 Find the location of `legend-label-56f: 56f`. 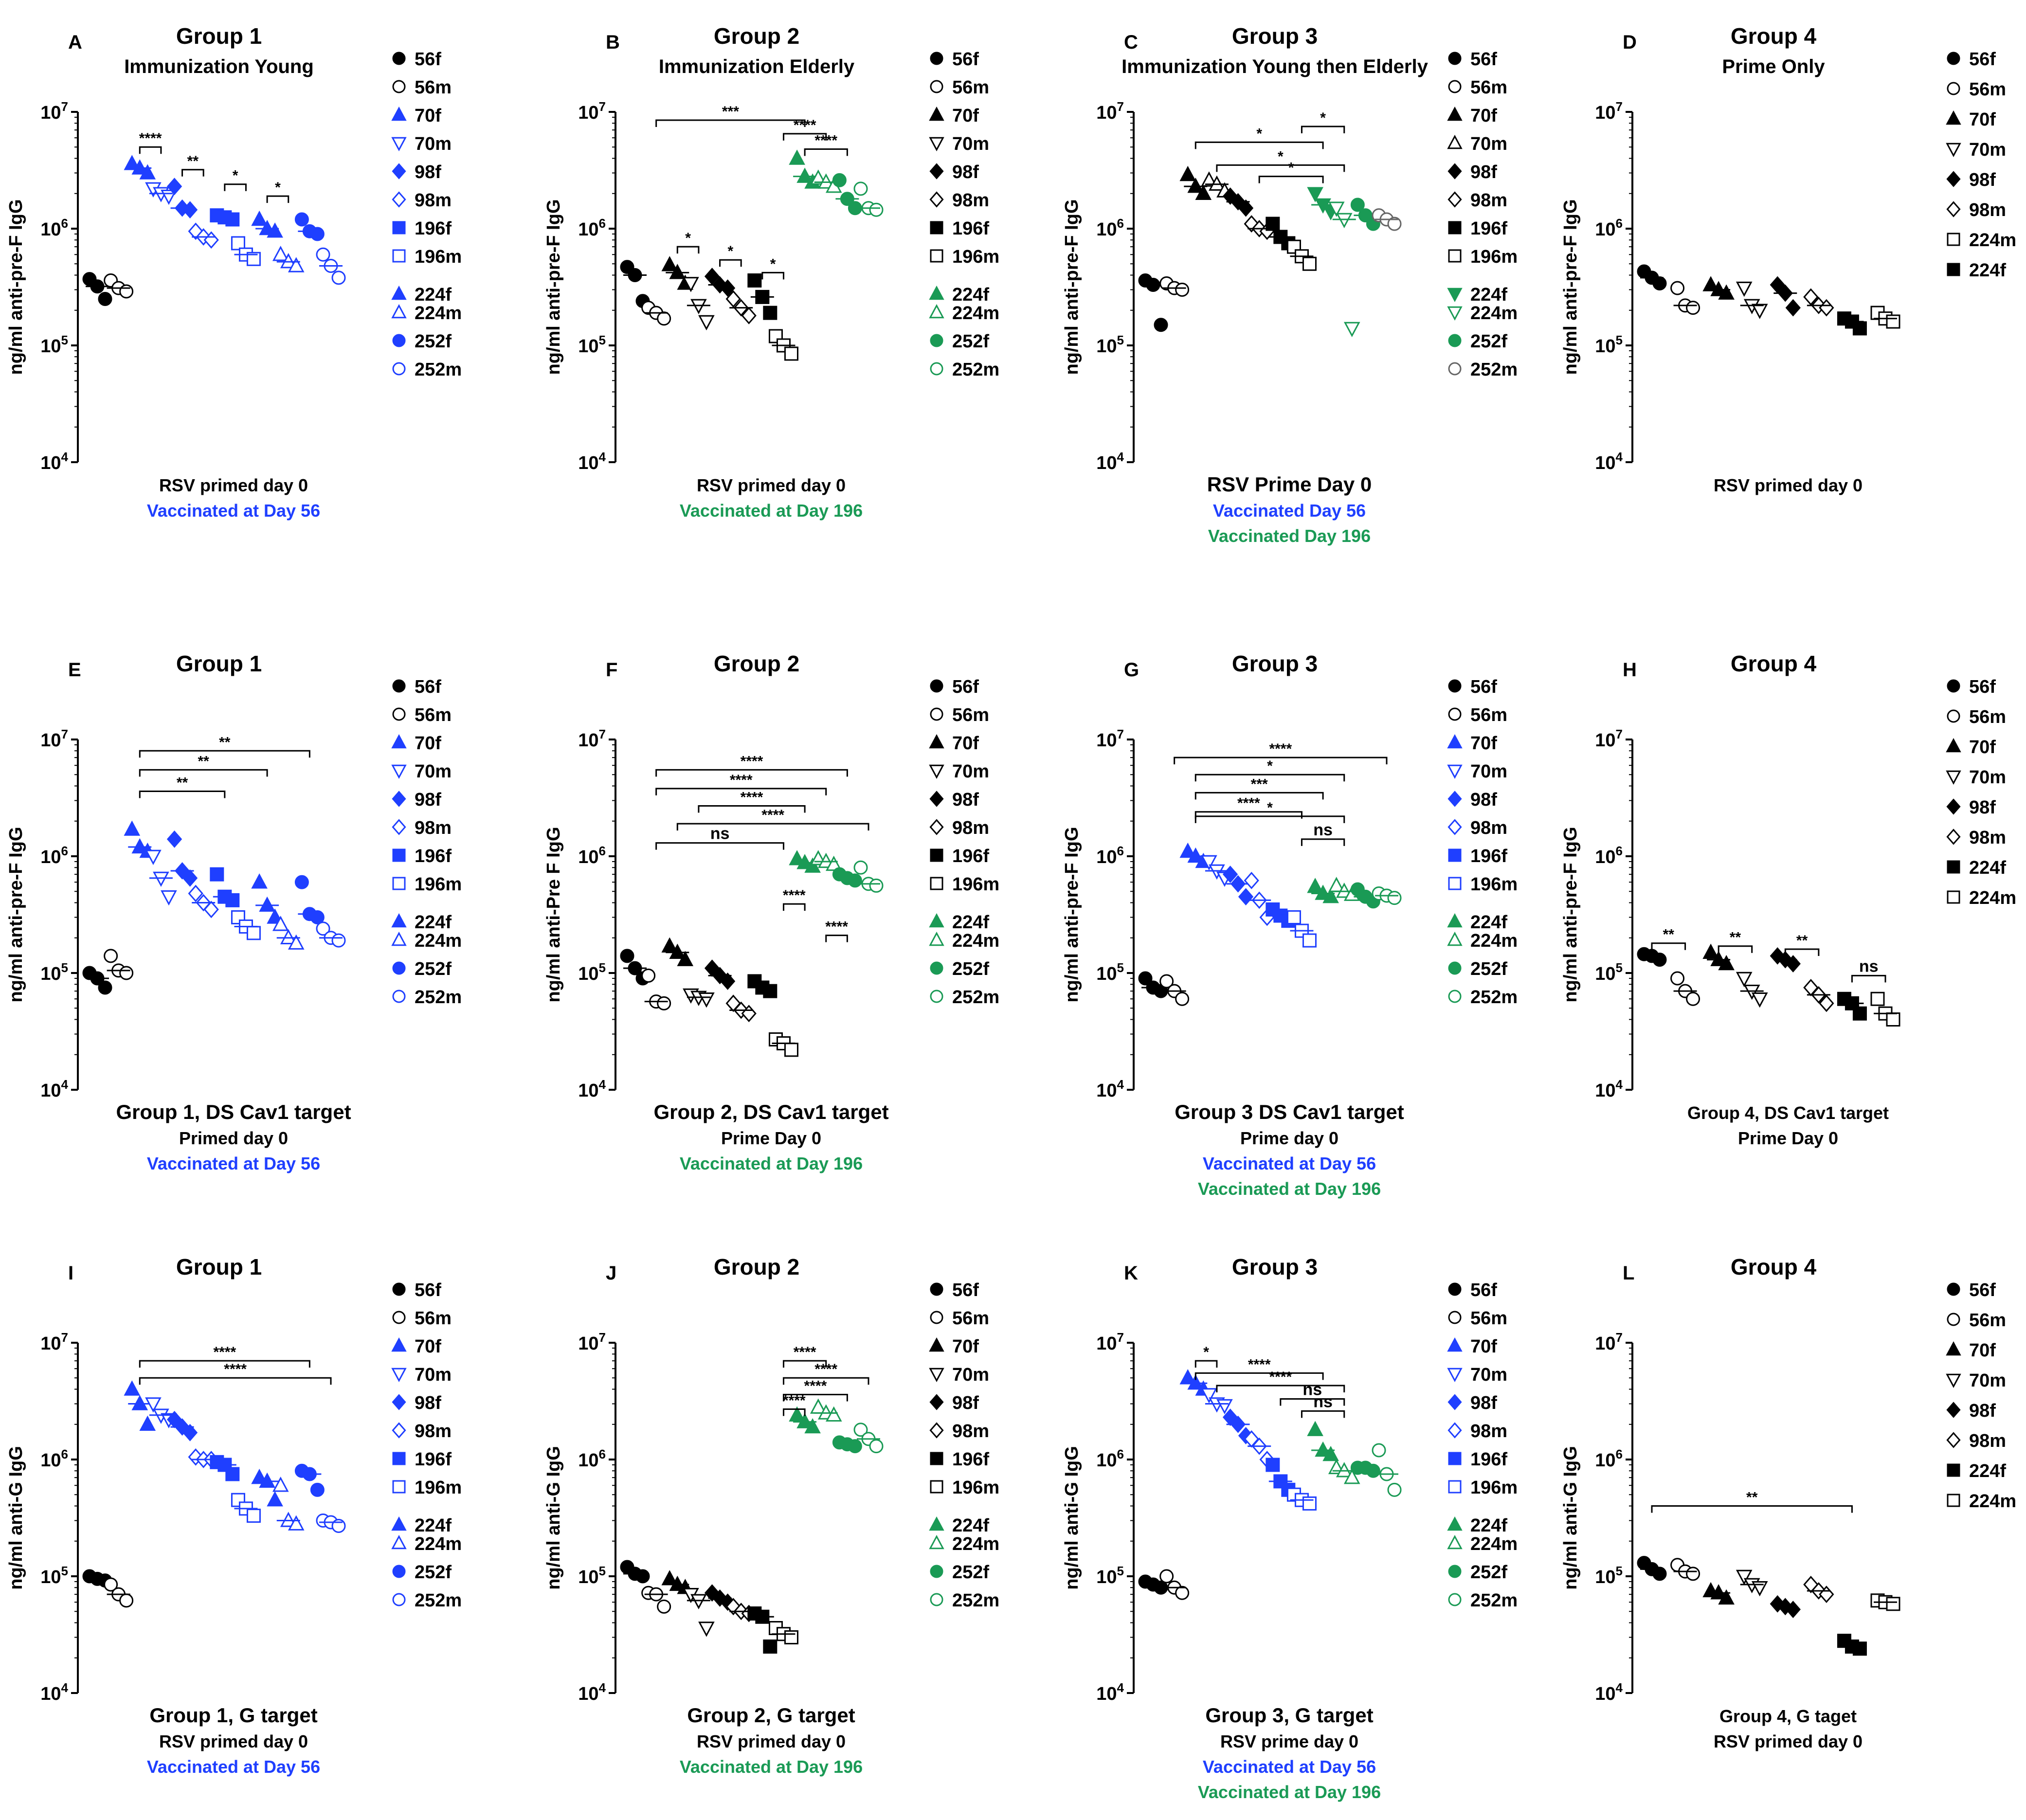

legend-label-56f: 56f is located at coordinates (1483, 59).